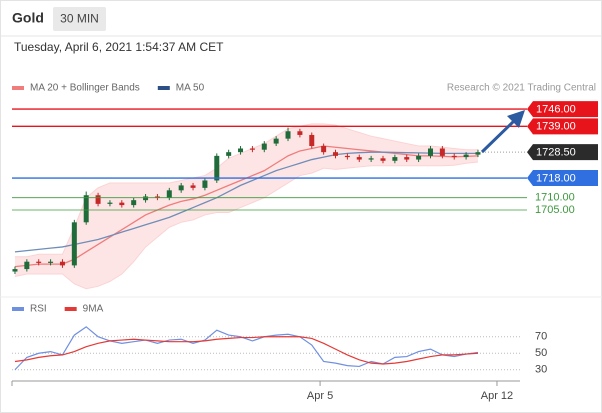 Image resolution: width=602 pixels, height=413 pixels. What do you see at coordinates (555, 198) in the screenshot?
I see `level-label: 1710.00` at bounding box center [555, 198].